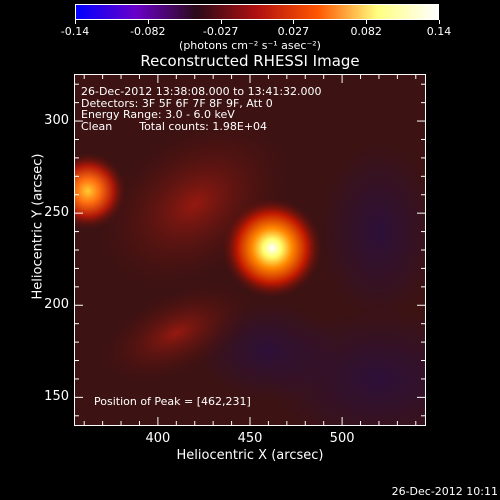 The height and width of the screenshot is (500, 500). What do you see at coordinates (366, 31) in the screenshot?
I see `colorbar-tick-label: 0.082` at bounding box center [366, 31].